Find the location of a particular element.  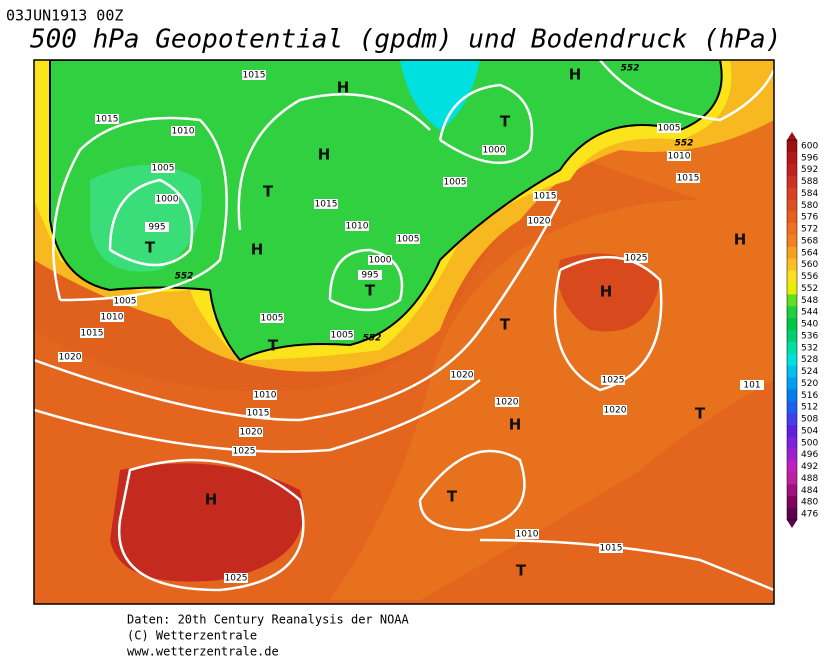

isobar-label: 995 is located at coordinates (156, 228).